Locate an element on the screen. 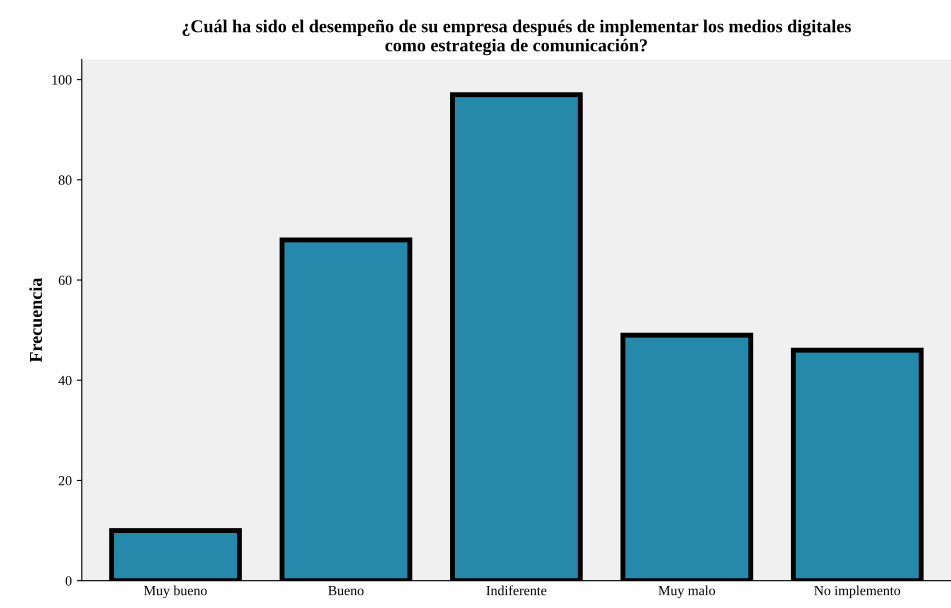 This screenshot has height=608, width=951. x-tick-label: Muy bueno is located at coordinates (175, 592).